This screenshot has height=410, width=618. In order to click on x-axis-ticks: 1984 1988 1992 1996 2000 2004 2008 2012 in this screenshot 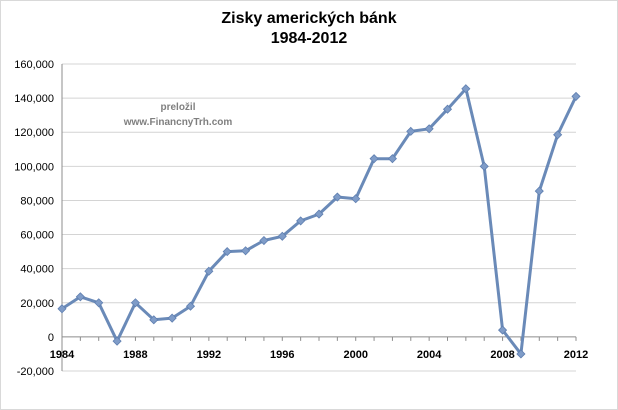, I will do `click(319, 348)`.